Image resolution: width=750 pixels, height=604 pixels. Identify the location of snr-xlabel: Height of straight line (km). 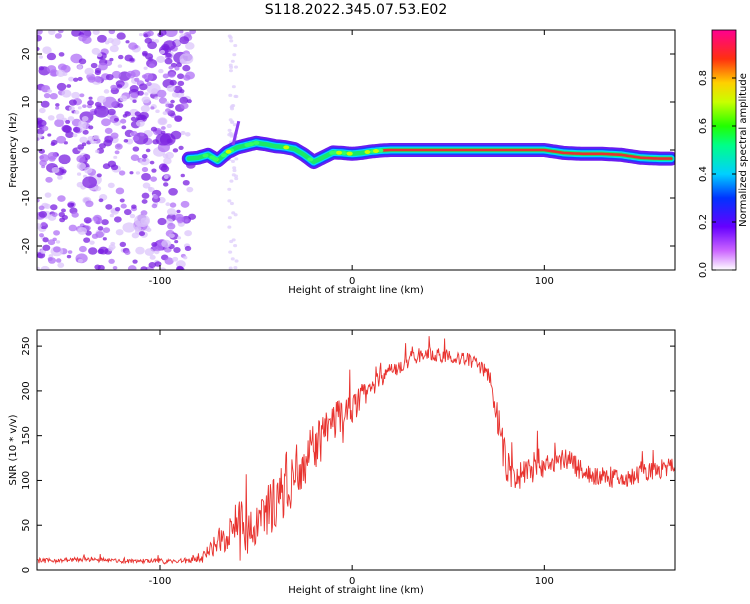
(356, 590).